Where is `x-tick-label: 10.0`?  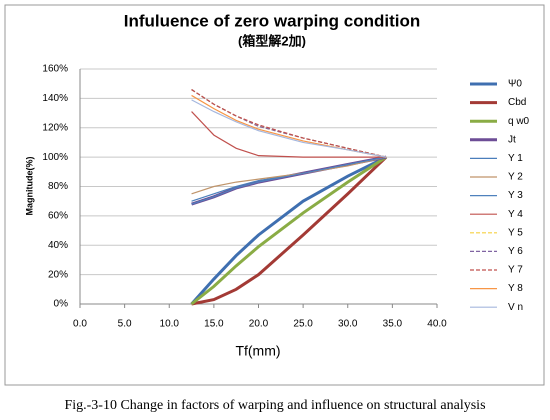 x-tick-label: 10.0 is located at coordinates (170, 324).